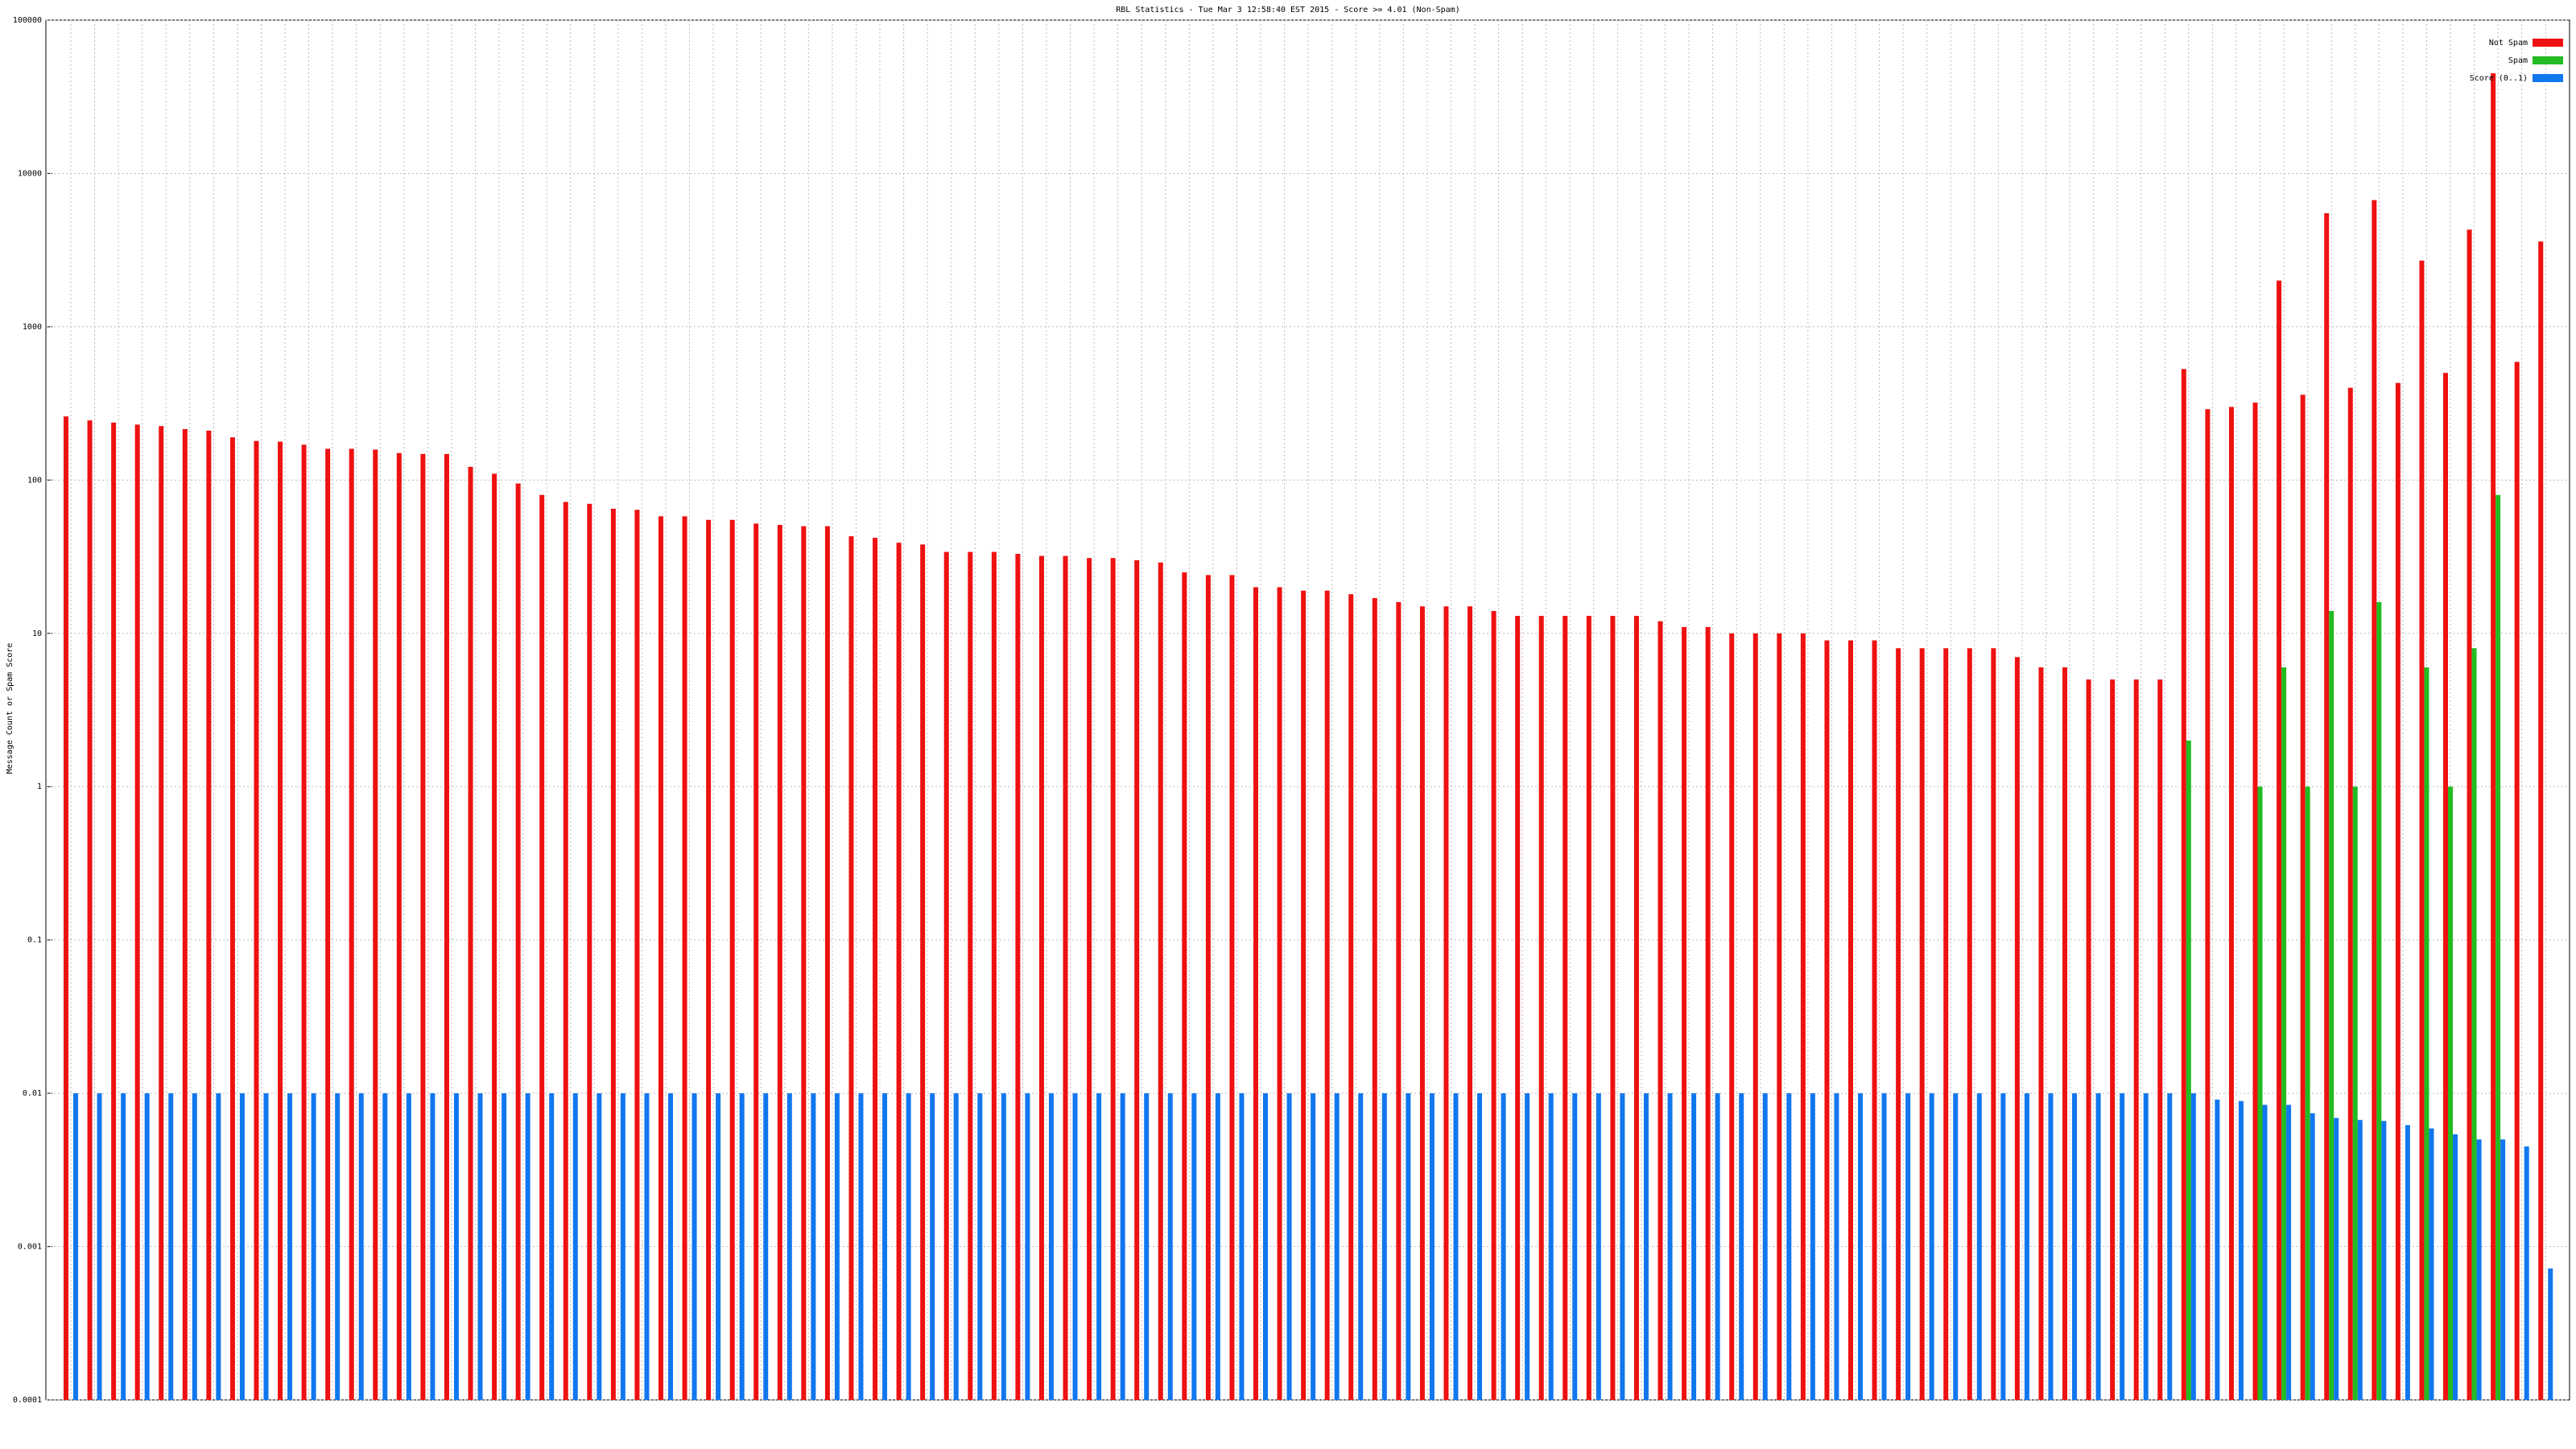 The image size is (2576, 1449). What do you see at coordinates (2548, 60) in the screenshot?
I see `legend-swatch` at bounding box center [2548, 60].